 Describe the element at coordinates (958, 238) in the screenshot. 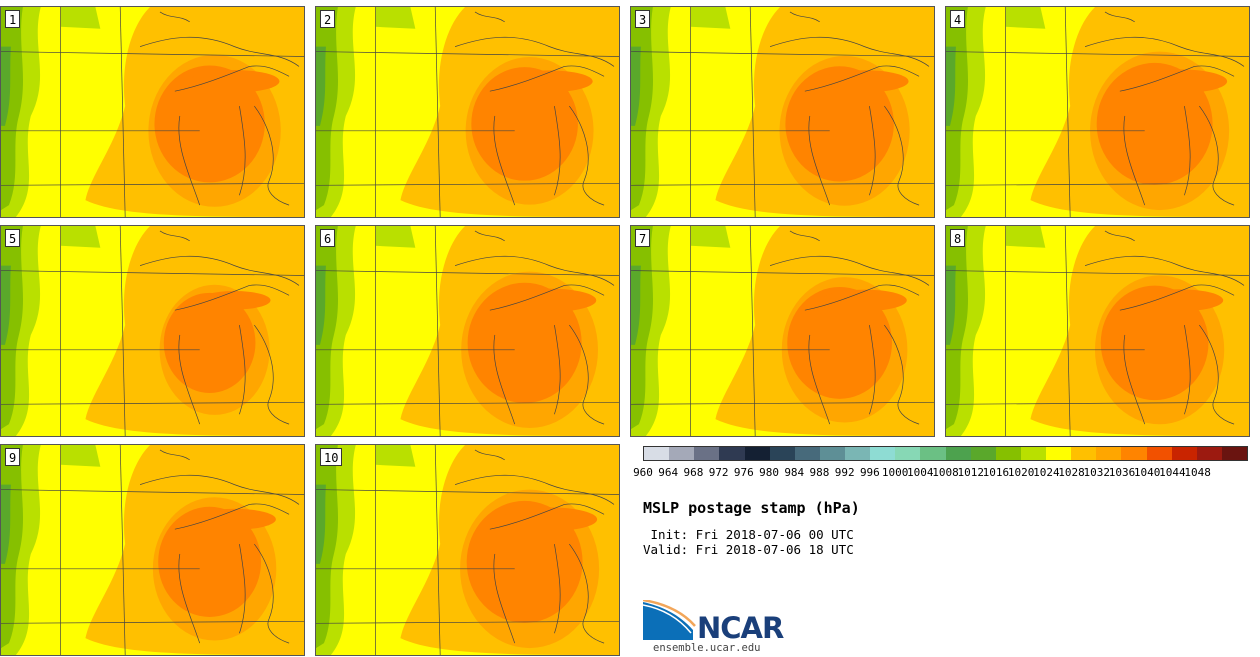

I see `panel-label: 8` at that location.